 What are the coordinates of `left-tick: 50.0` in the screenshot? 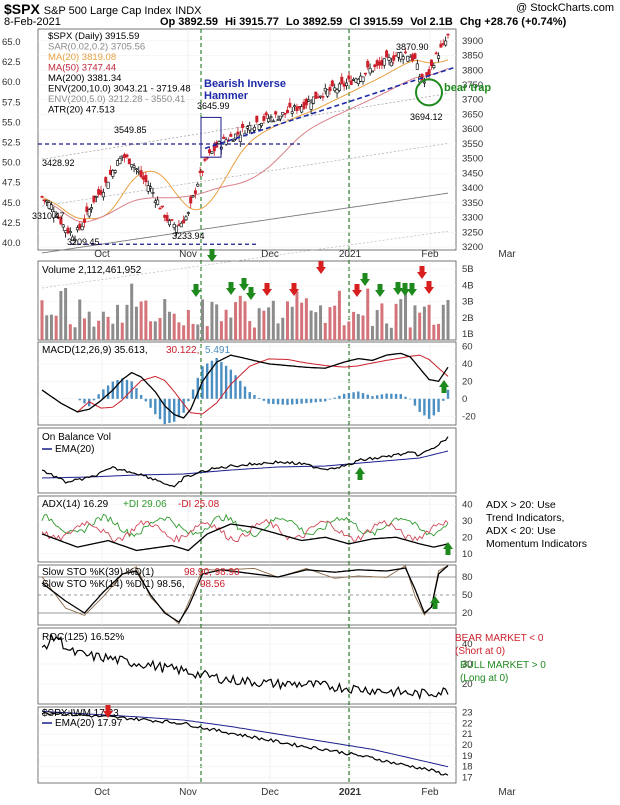 It's located at (11, 163).